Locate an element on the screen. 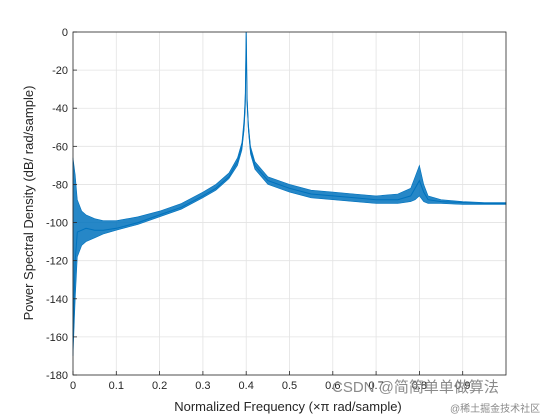 The image size is (560, 420). x-axis-ticks: 0 0.1 0.2 0.3 0.4 0.5 0.6 0.7 0.8 0.9 is located at coordinates (270, 381).